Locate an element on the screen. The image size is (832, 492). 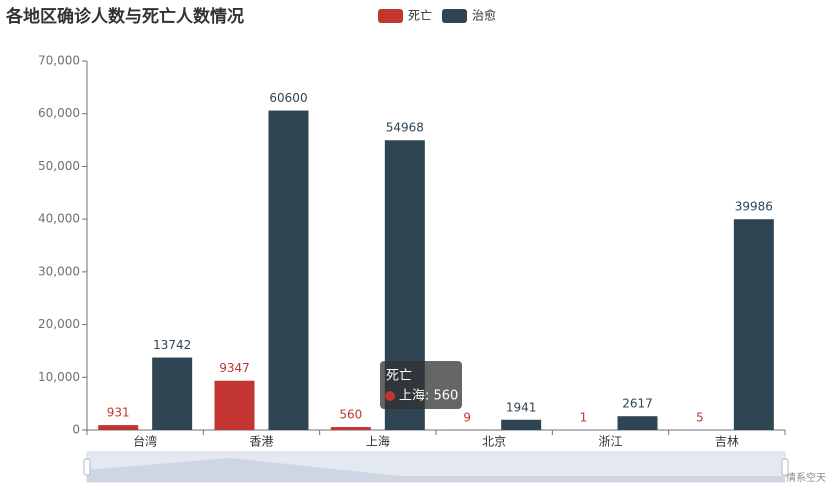
x-tick-label: 北京 is located at coordinates (494, 442).